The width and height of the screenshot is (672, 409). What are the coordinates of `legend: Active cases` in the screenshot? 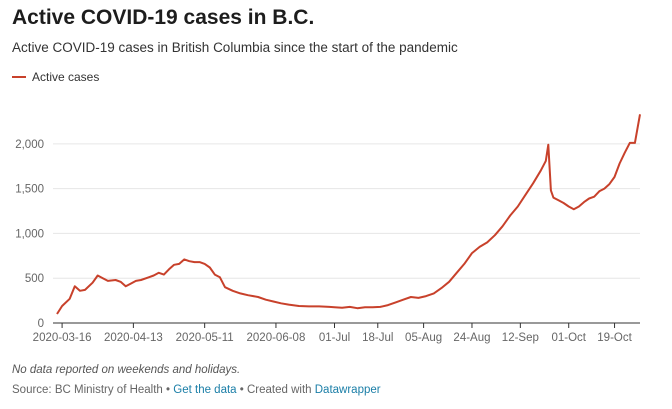 It's located at (55, 77).